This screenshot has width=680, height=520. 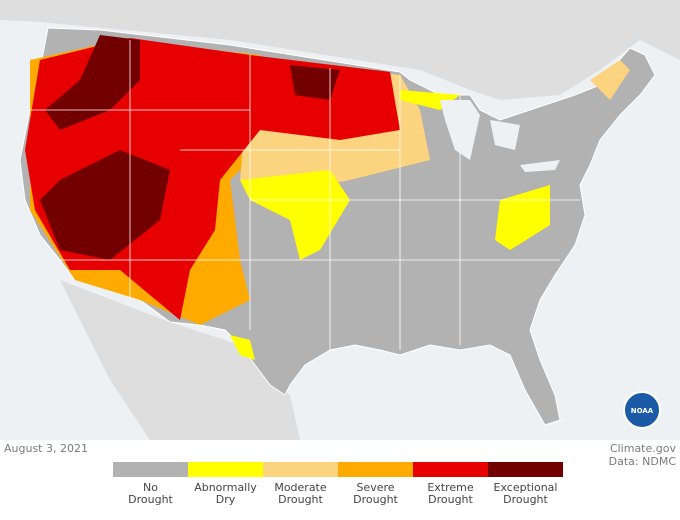 I want to click on legend-label-box: Exceptional Drought, so click(x=525, y=494).